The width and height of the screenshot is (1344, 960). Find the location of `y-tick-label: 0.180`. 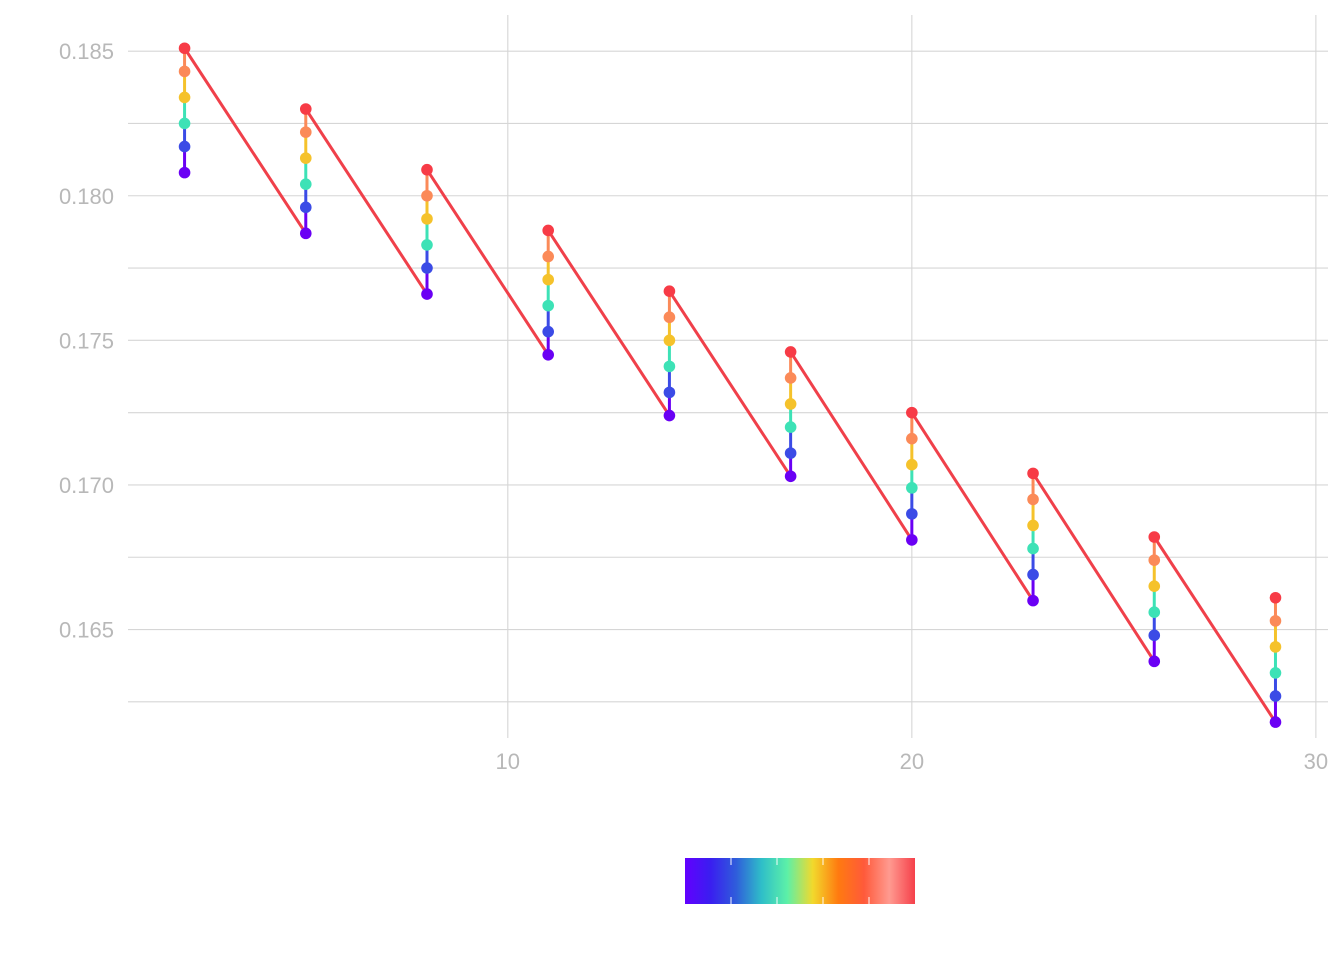

y-tick-label: 0.180 is located at coordinates (86, 196).